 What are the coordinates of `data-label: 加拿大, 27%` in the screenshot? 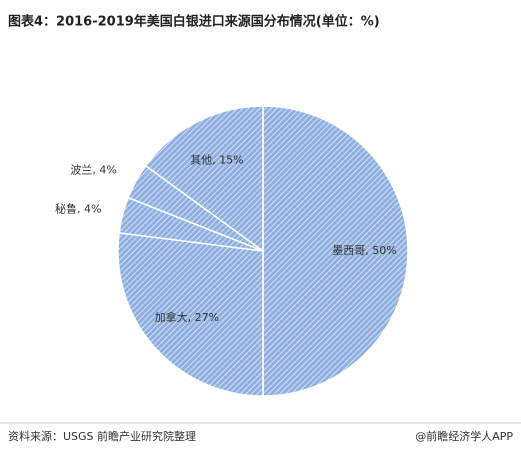 It's located at (187, 317).